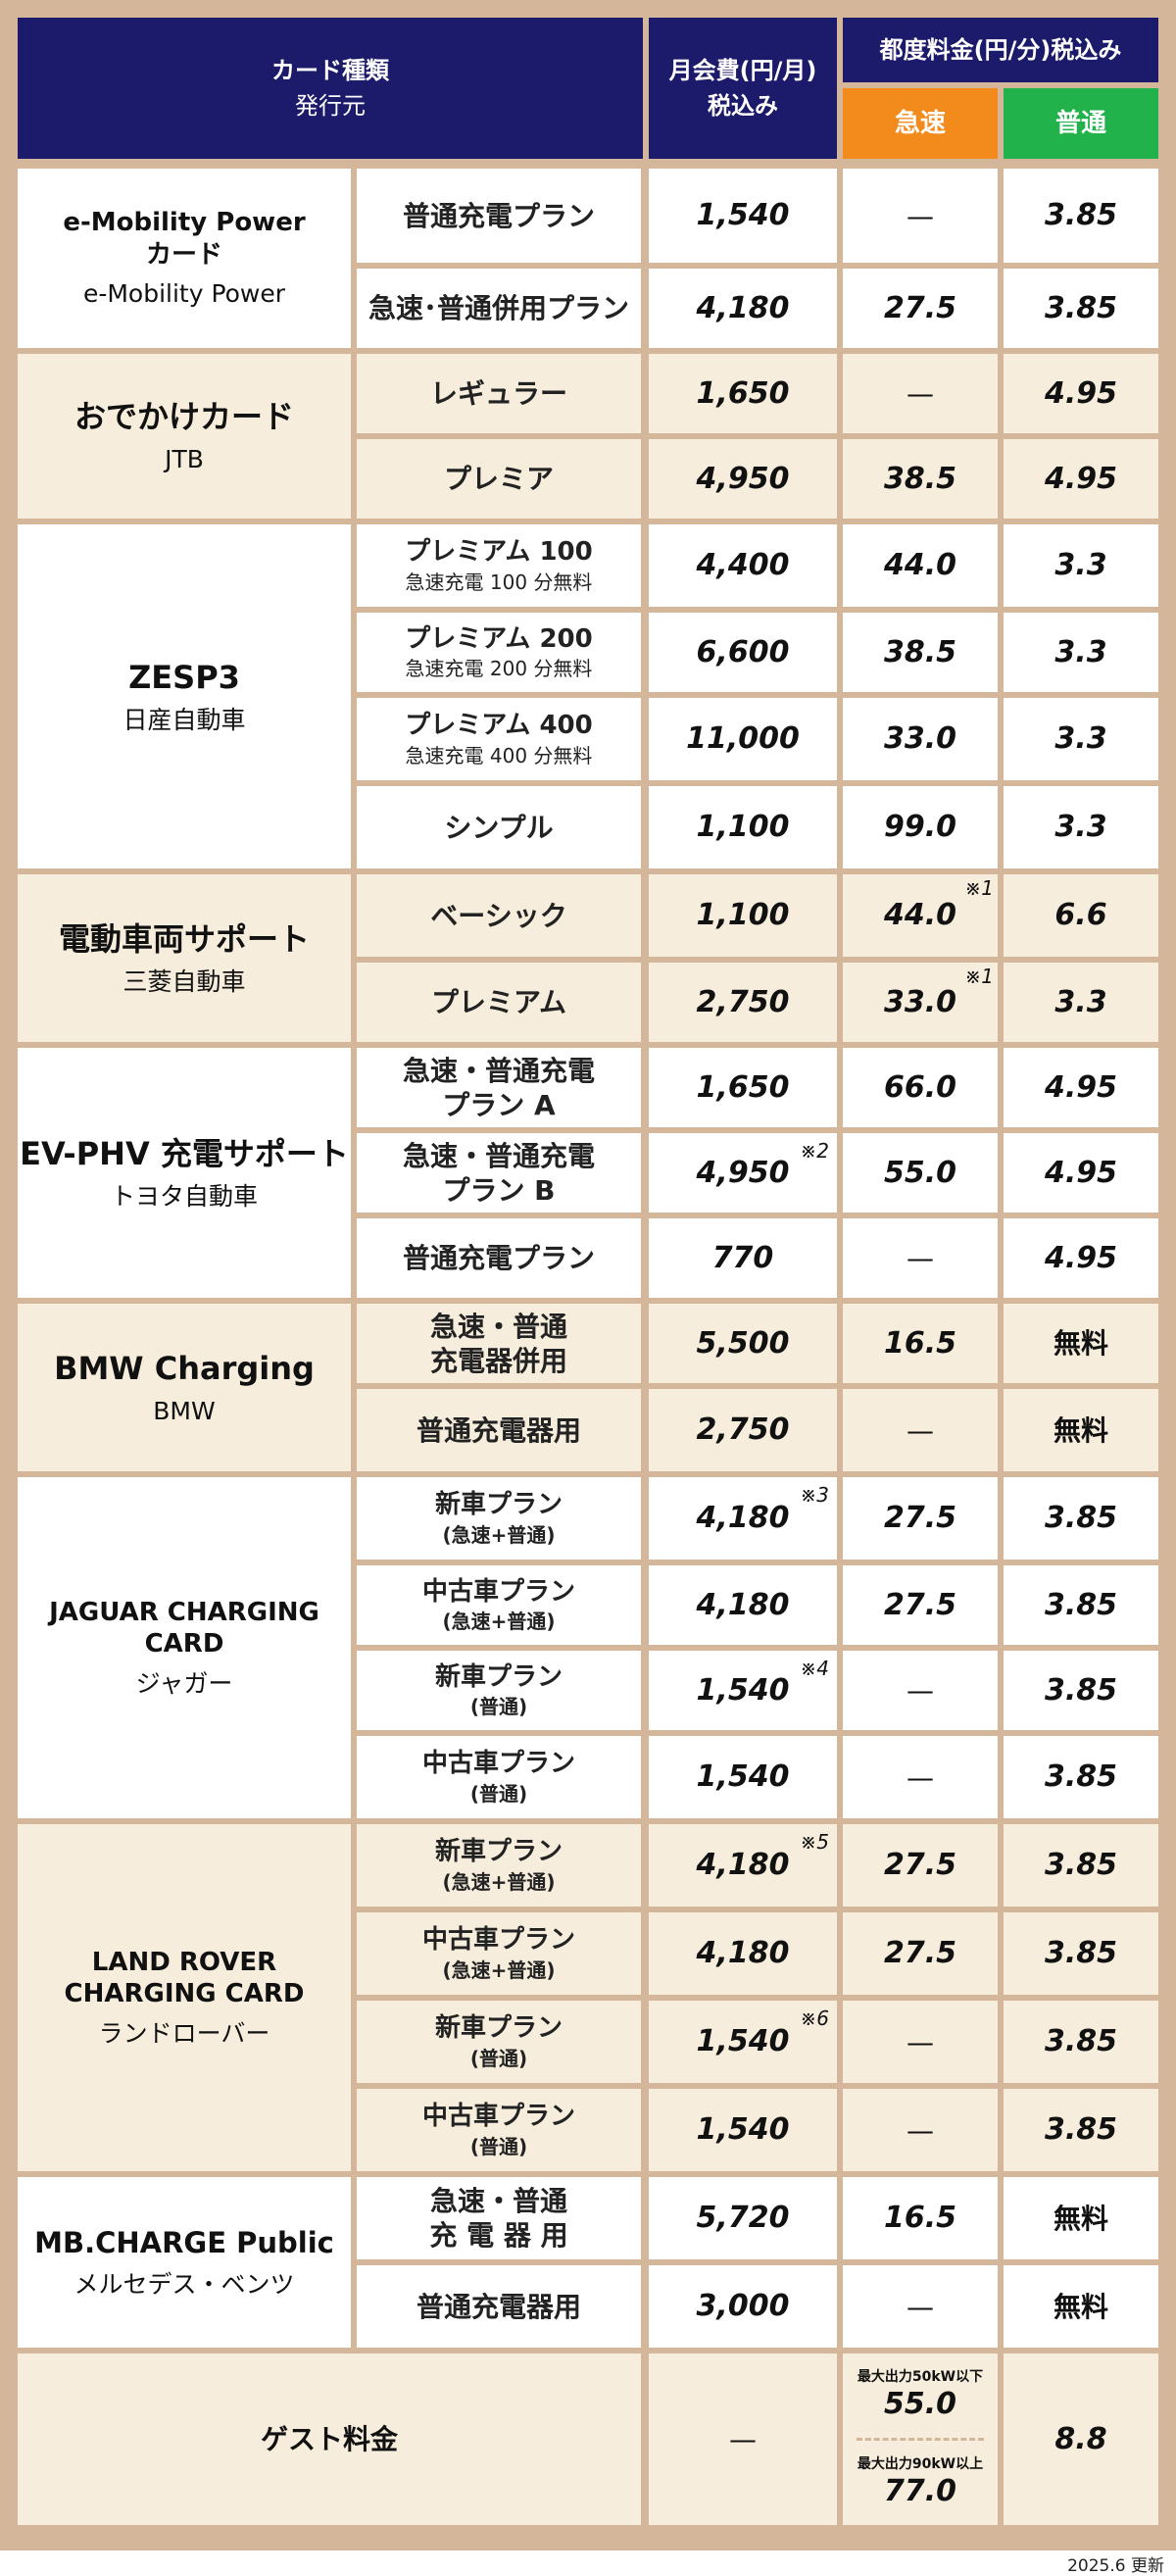 The width and height of the screenshot is (1176, 2576). What do you see at coordinates (498, 1605) in the screenshot?
I see `plan-name: 中古車プラン (急速+普通)` at bounding box center [498, 1605].